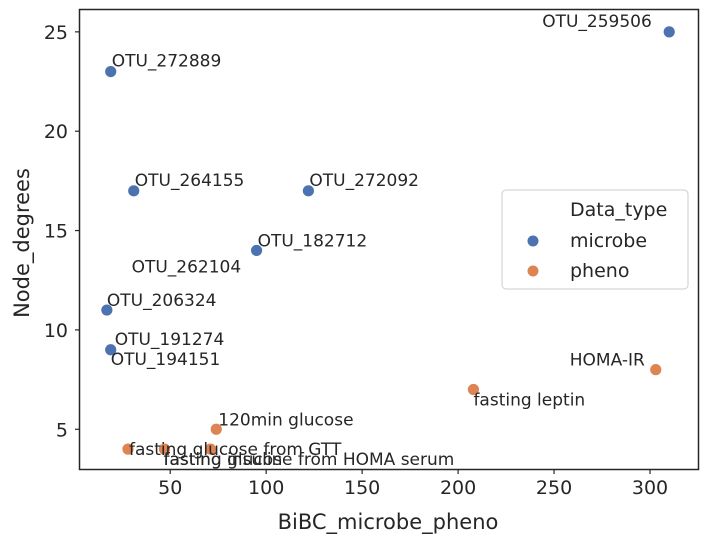  I want to click on legend-frame, so click(595, 239).